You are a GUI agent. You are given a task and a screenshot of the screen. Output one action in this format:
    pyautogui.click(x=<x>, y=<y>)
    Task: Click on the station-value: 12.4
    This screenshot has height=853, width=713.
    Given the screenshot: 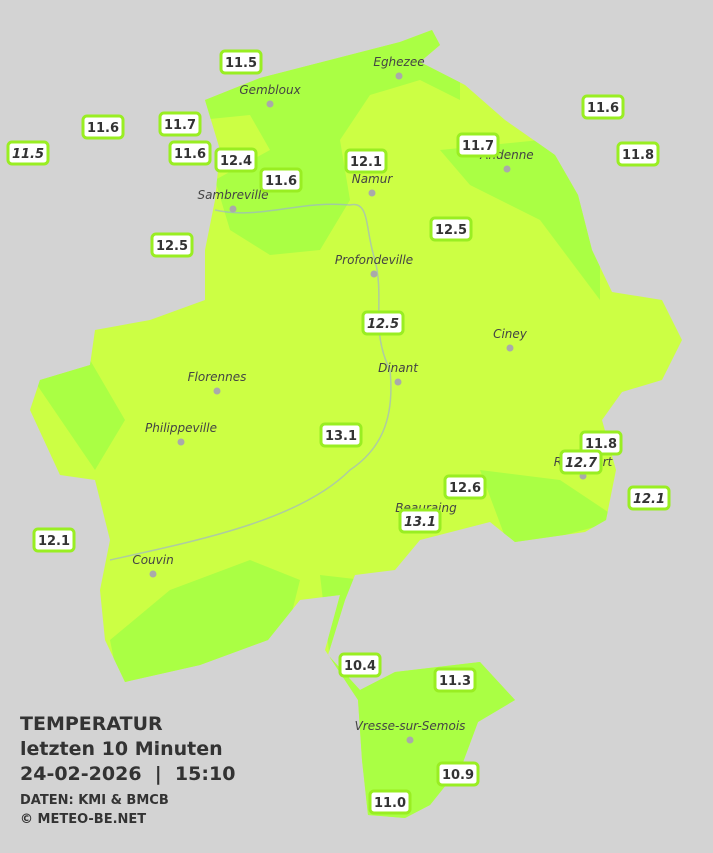 What is the action you would take?
    pyautogui.click(x=236, y=161)
    